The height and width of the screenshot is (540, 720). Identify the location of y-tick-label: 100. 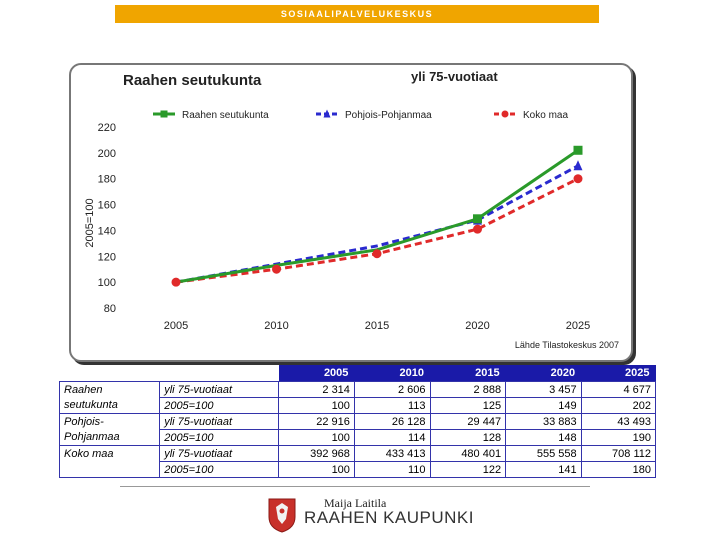
(107, 283).